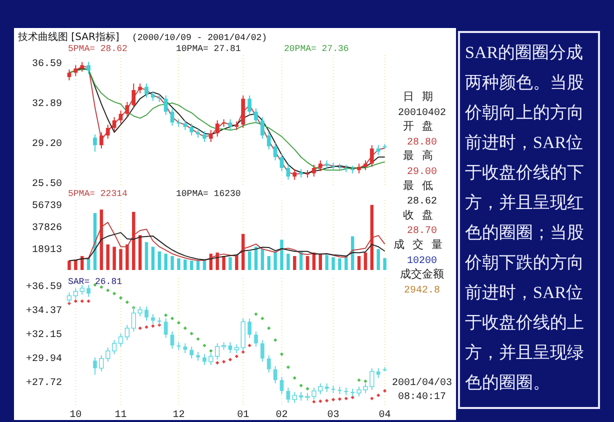  I want to click on x-tick-label: 01, so click(243, 415).